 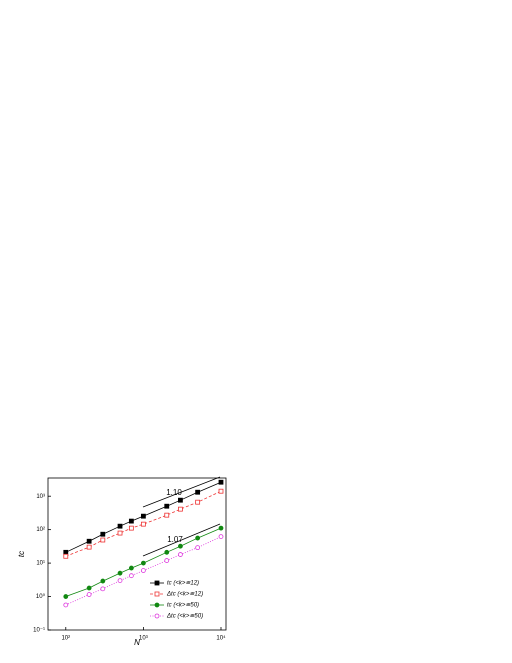 I want to click on y-tick-label: 10³, so click(x=40, y=497).